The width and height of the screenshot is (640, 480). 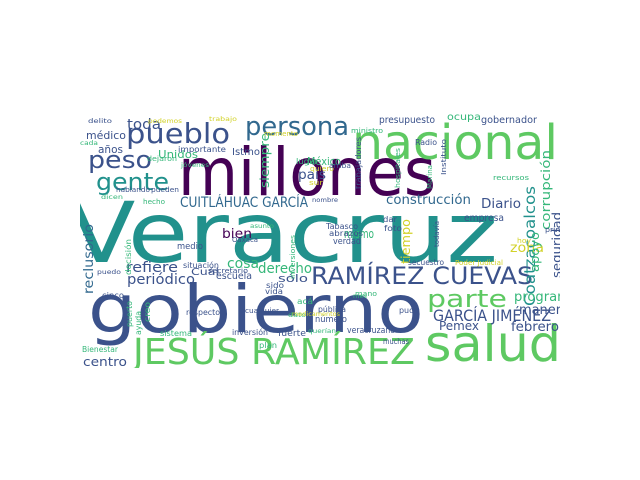 I want to click on word-mes: mes, so click(x=360, y=296).